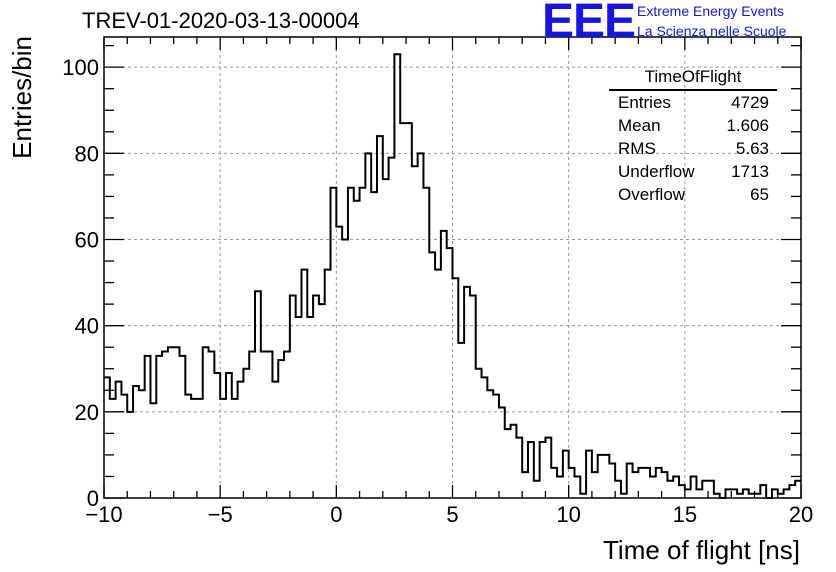 This screenshot has height=572, width=836. I want to click on y-tick-label: 0, so click(93, 498).